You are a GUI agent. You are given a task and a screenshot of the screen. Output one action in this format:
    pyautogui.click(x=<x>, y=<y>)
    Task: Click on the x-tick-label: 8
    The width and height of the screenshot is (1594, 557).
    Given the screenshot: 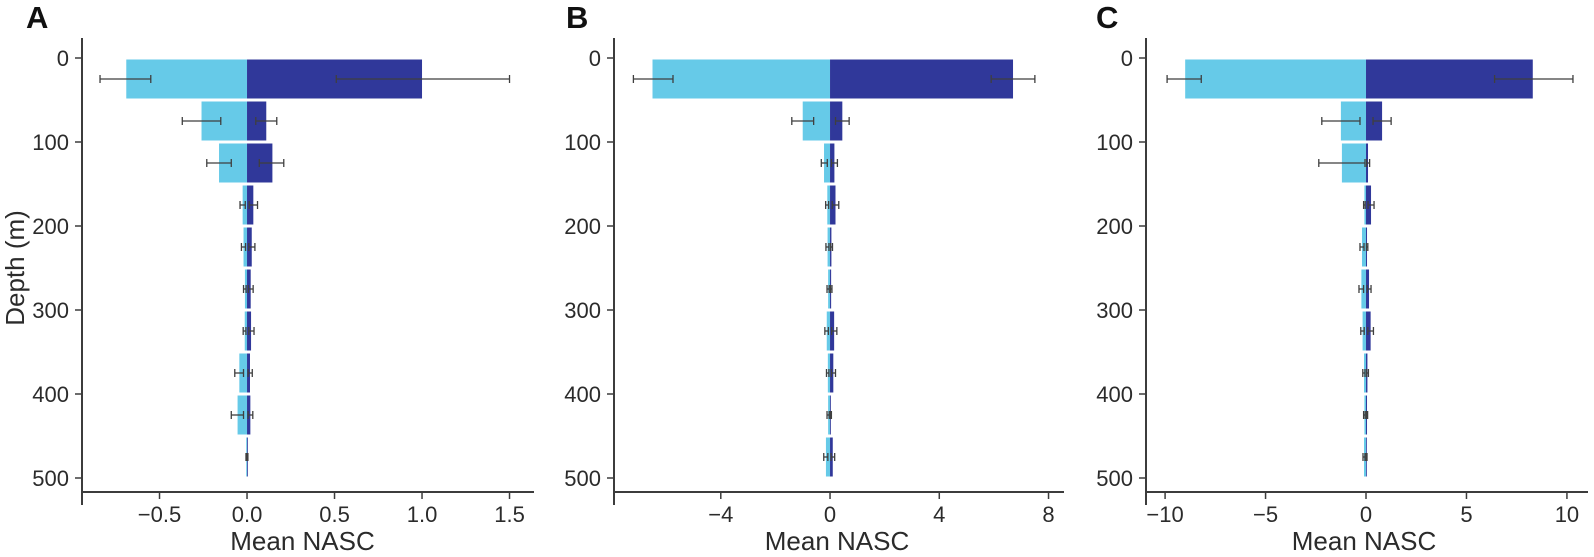 What is the action you would take?
    pyautogui.click(x=1048, y=514)
    